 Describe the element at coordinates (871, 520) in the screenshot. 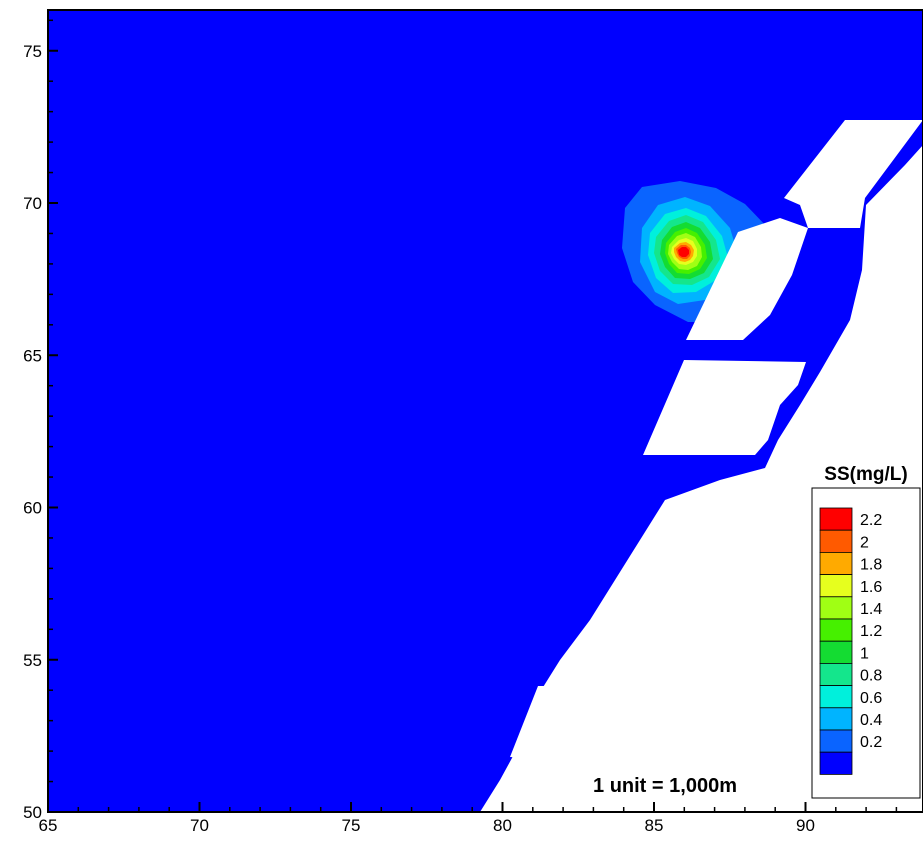

I see `legend-level-label: 2.2` at that location.